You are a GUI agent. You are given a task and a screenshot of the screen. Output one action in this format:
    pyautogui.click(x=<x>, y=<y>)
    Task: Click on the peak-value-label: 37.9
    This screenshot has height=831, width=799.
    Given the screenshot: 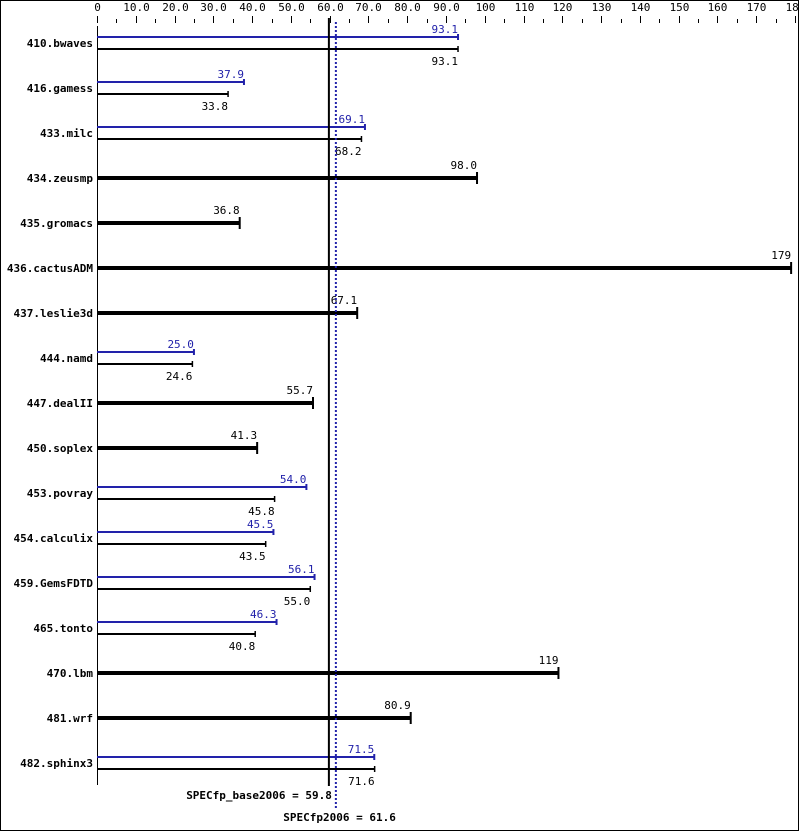 What is the action you would take?
    pyautogui.click(x=230, y=74)
    